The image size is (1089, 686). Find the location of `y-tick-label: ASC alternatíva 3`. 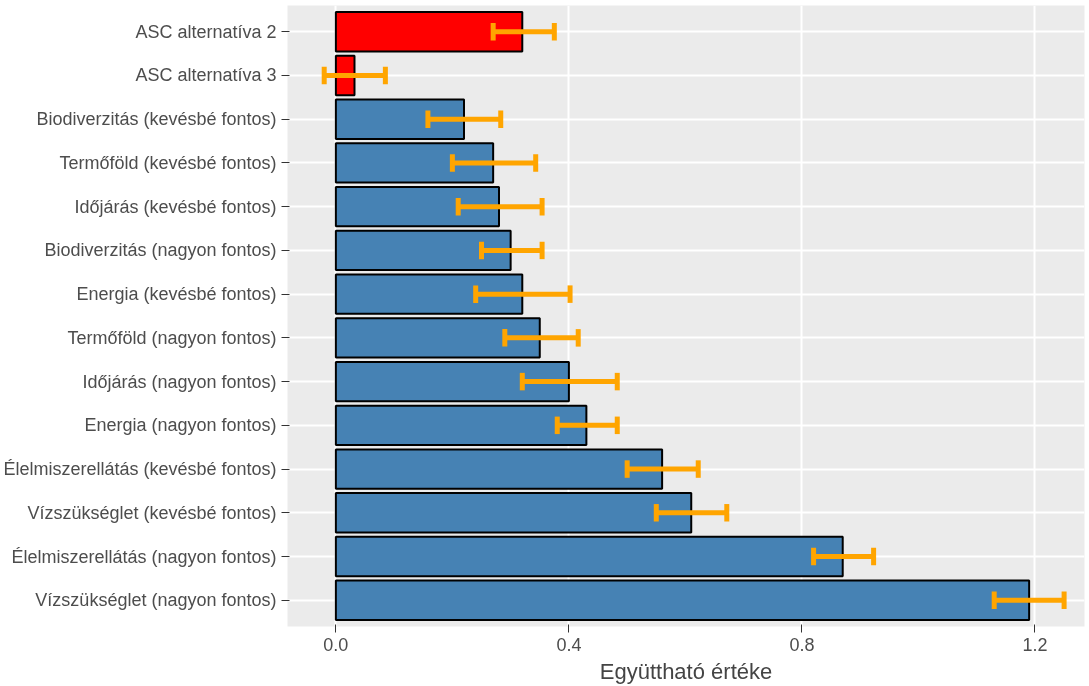

y-tick-label: ASC alternatíva 3 is located at coordinates (206, 75).